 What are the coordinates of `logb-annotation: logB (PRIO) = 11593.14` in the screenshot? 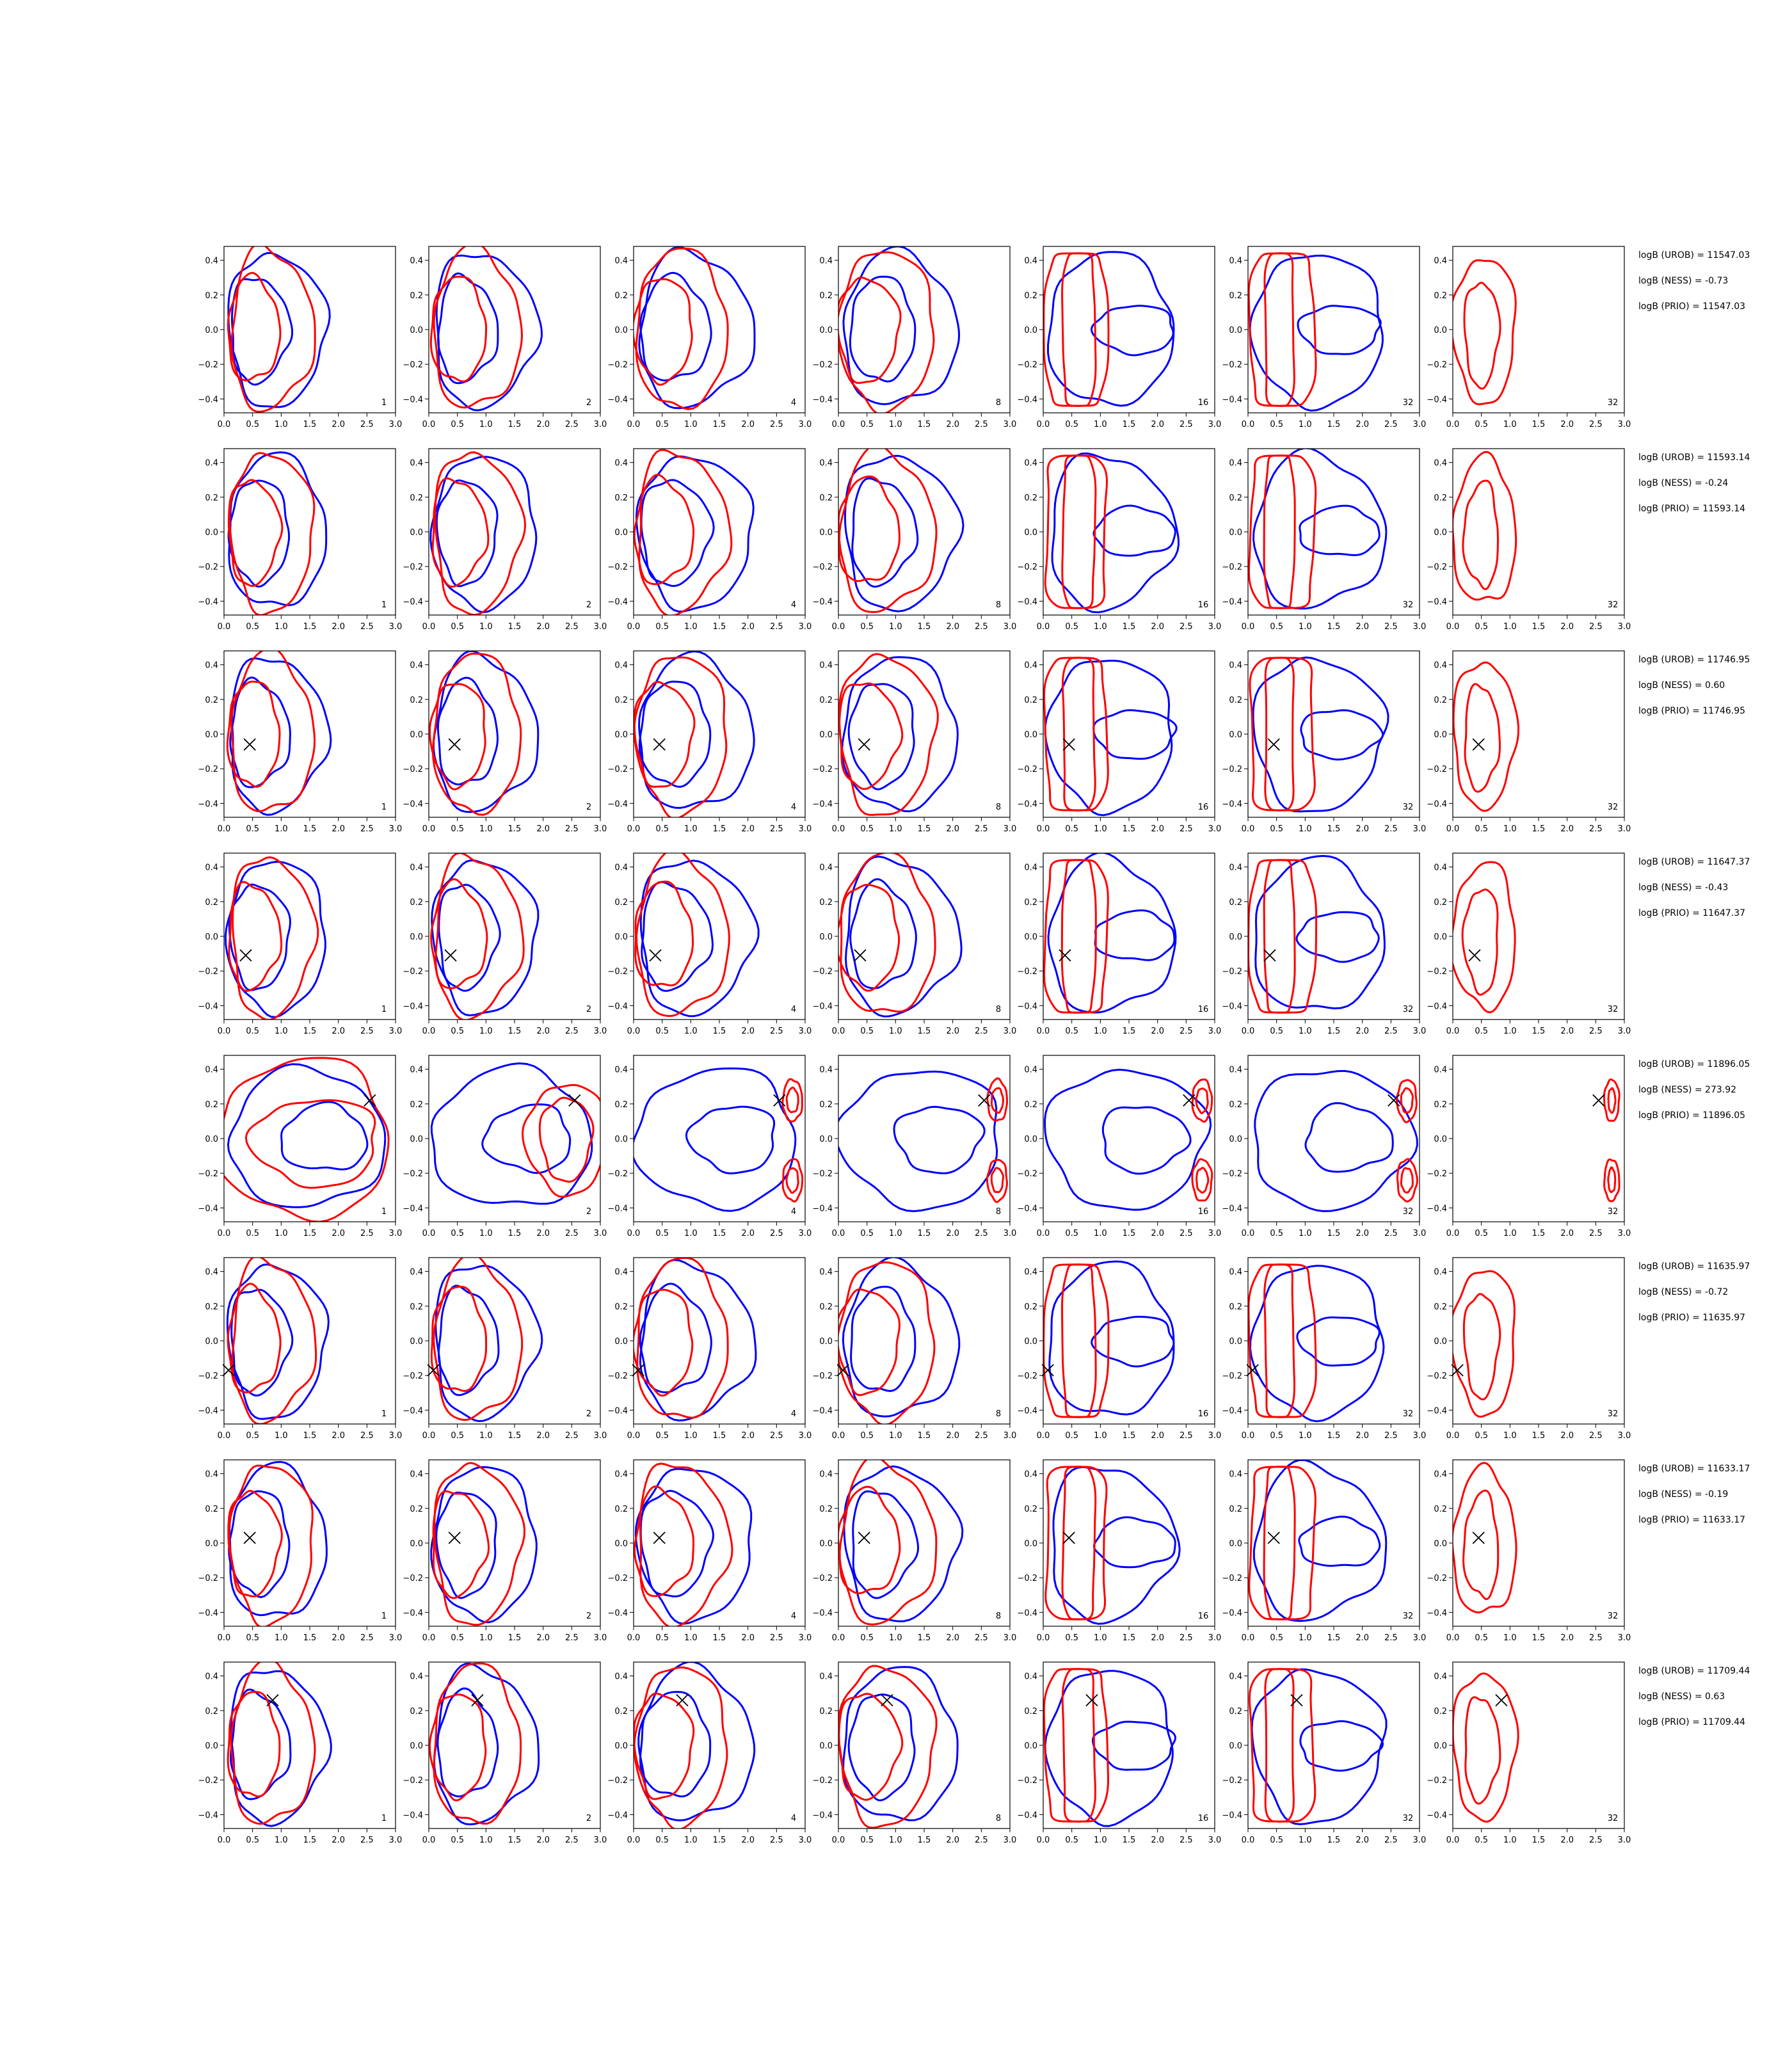 It's located at (1691, 509).